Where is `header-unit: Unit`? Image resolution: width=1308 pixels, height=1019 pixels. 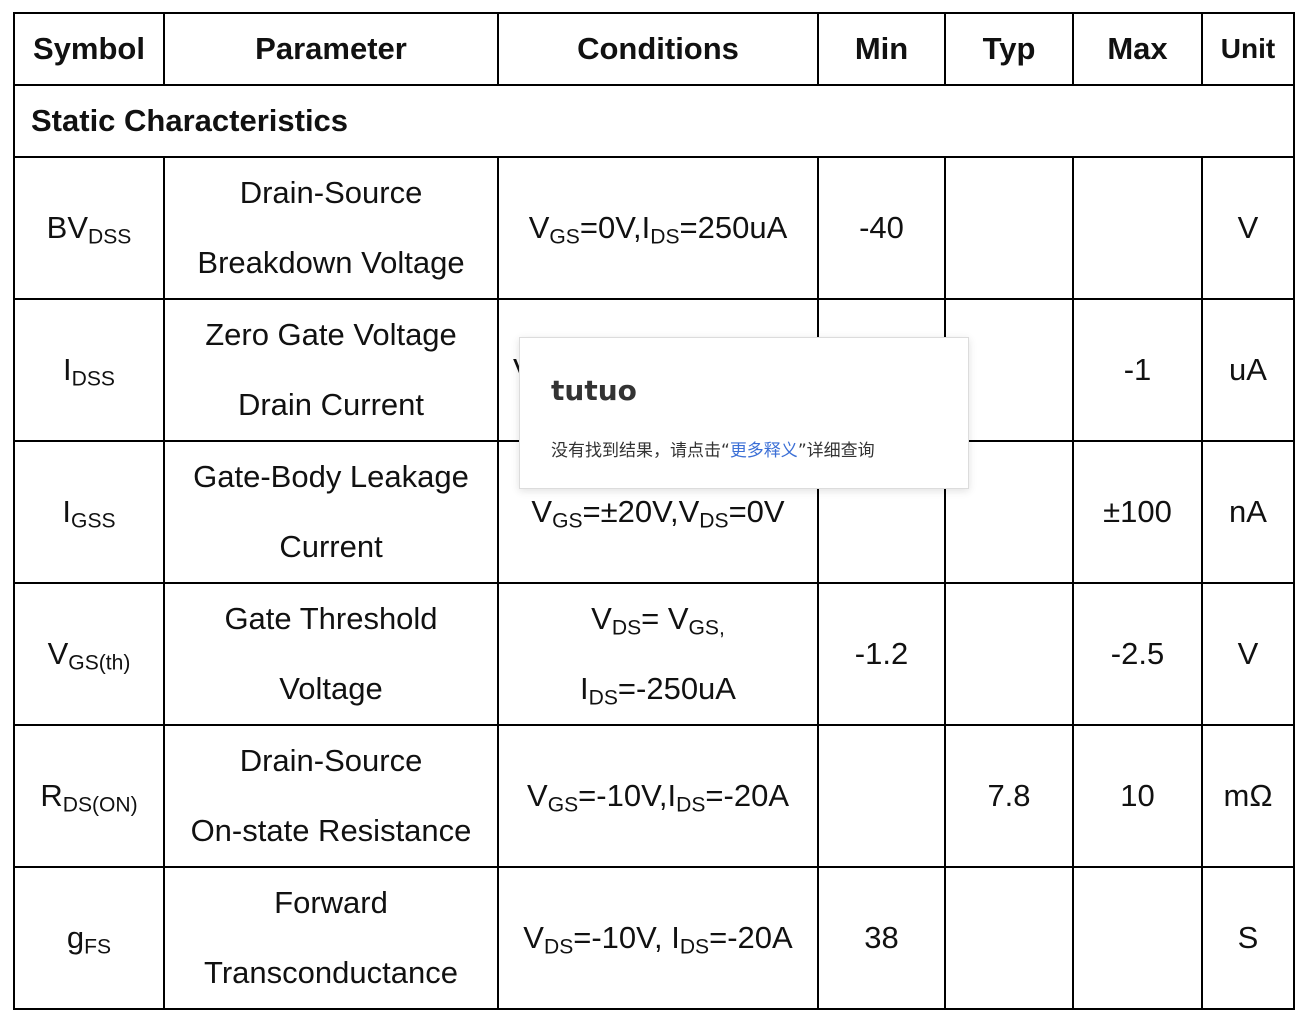 header-unit: Unit is located at coordinates (1248, 49).